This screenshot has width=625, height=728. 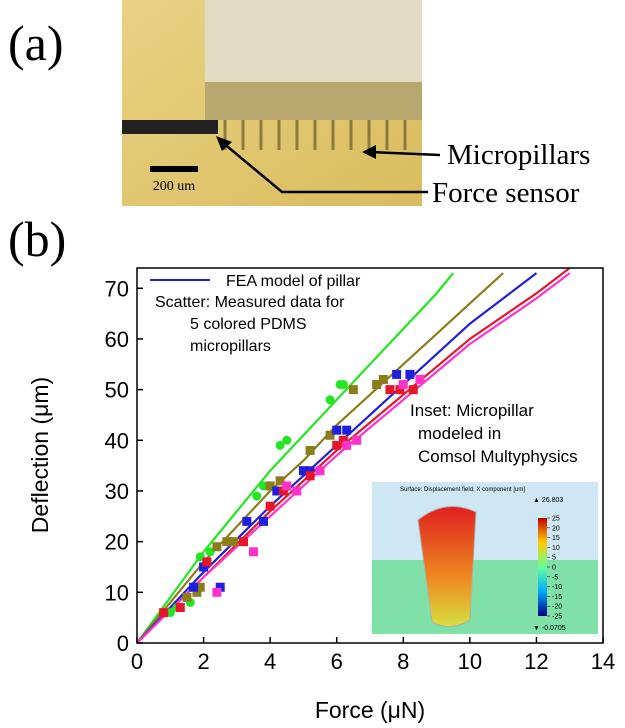 What do you see at coordinates (117, 440) in the screenshot?
I see `y-tick-label: 40` at bounding box center [117, 440].